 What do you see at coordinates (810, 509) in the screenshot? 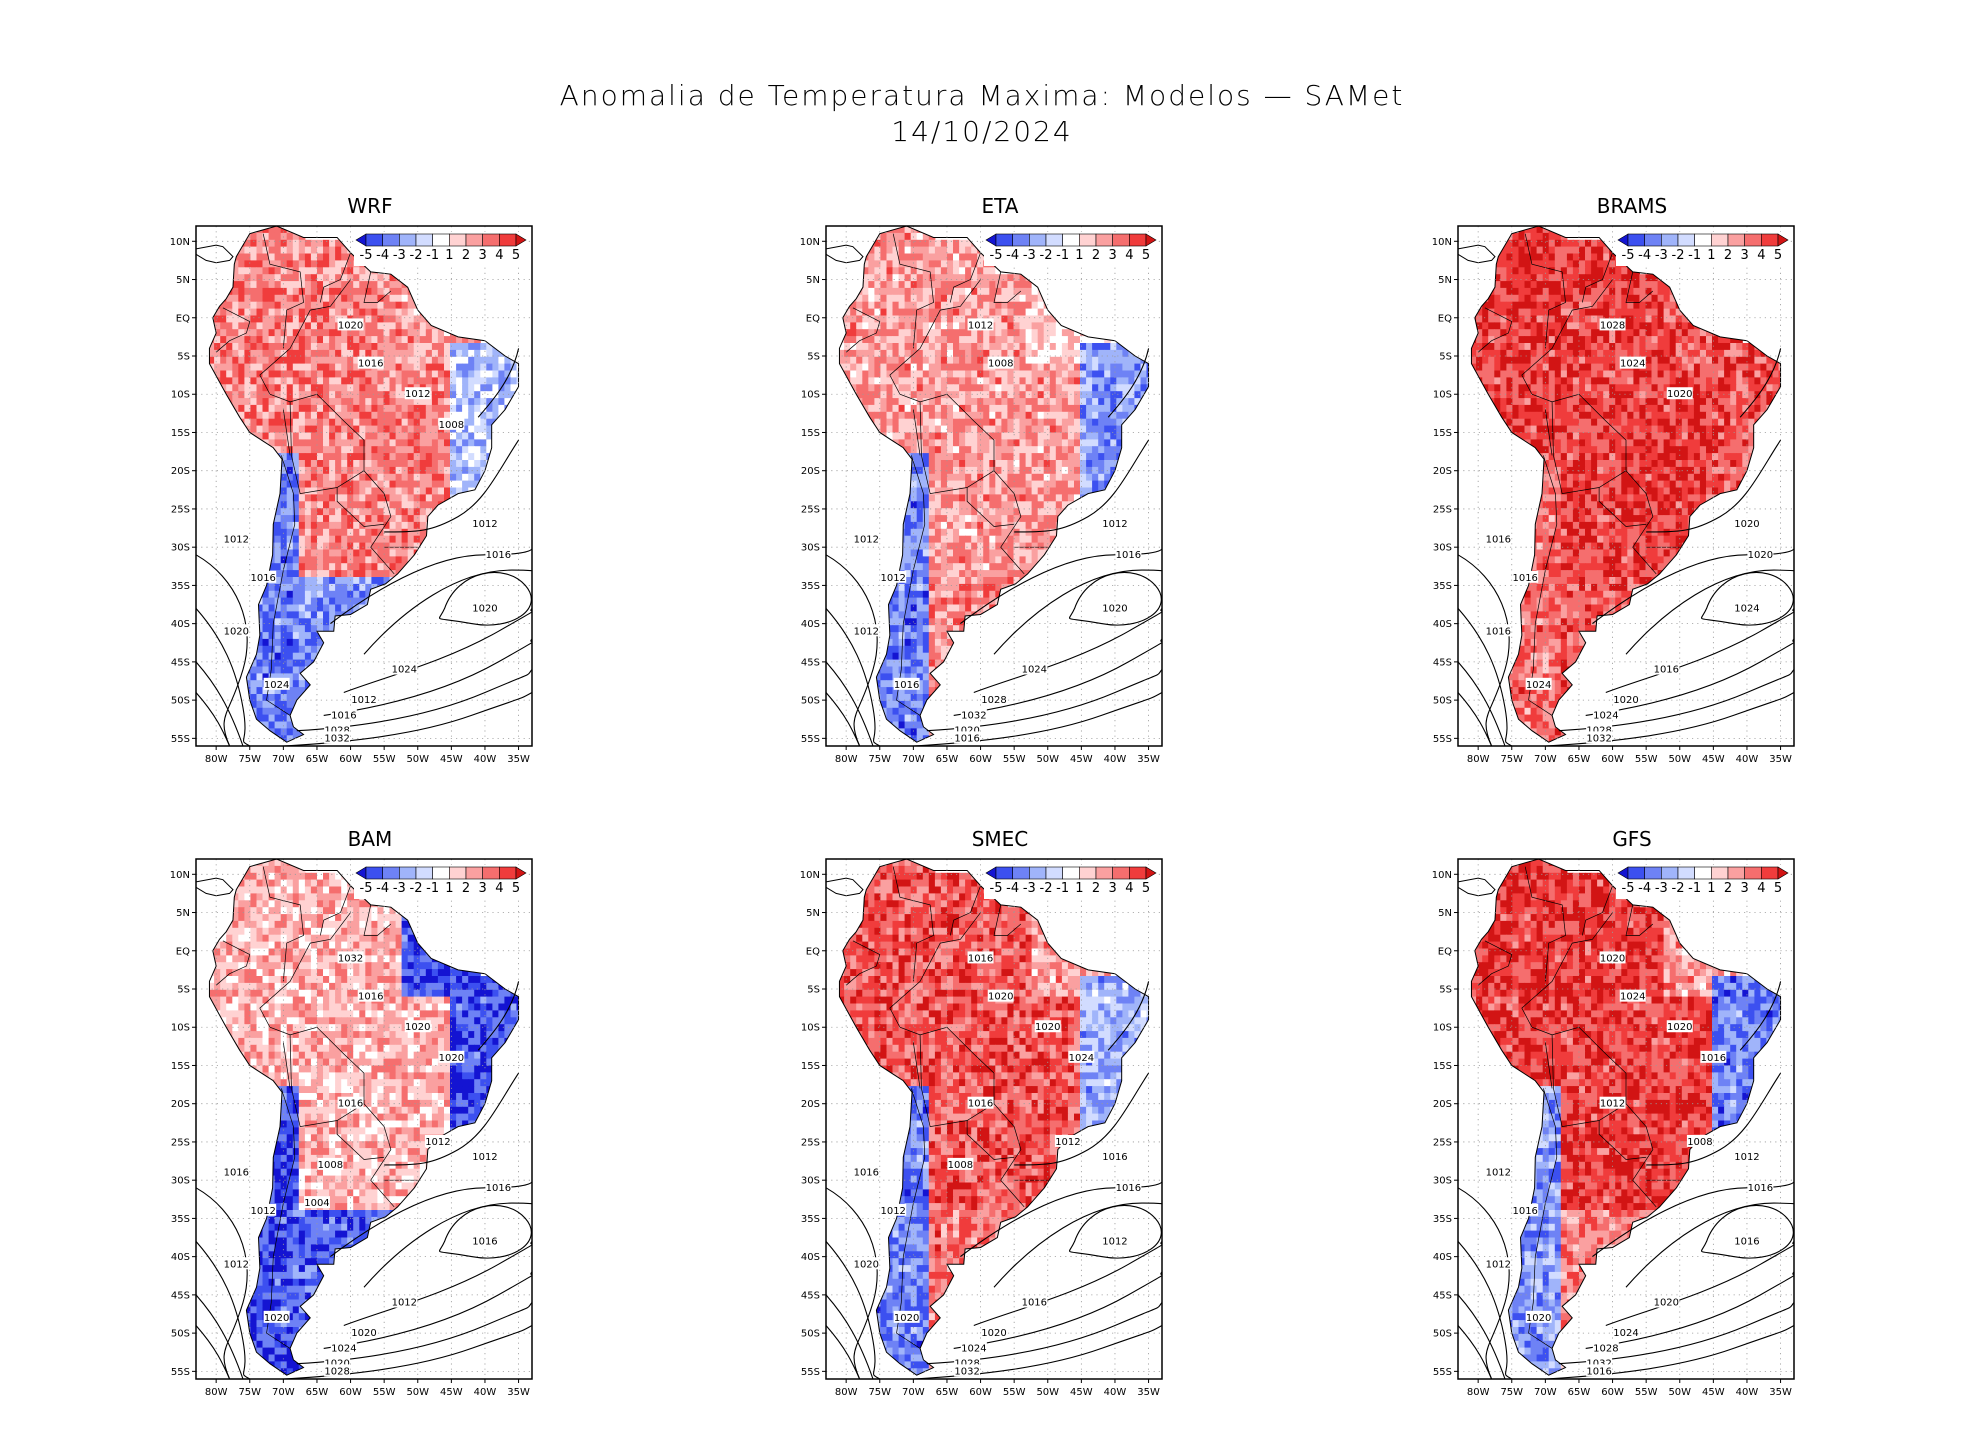
I see `lat-tick-label: 25S` at bounding box center [810, 509].